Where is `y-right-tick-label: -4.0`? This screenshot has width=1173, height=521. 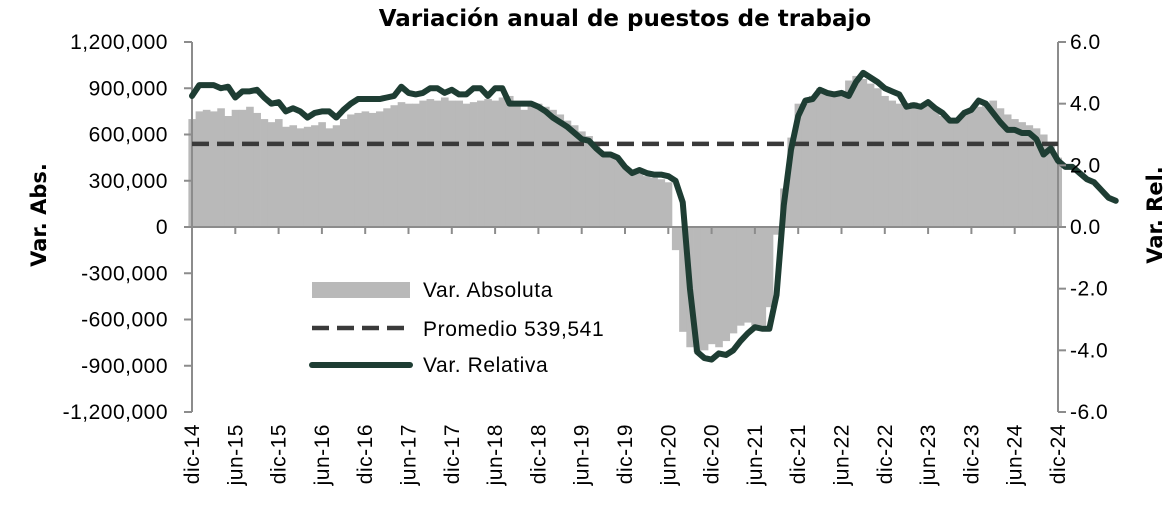
y-right-tick-label: -4.0 is located at coordinates (1089, 350).